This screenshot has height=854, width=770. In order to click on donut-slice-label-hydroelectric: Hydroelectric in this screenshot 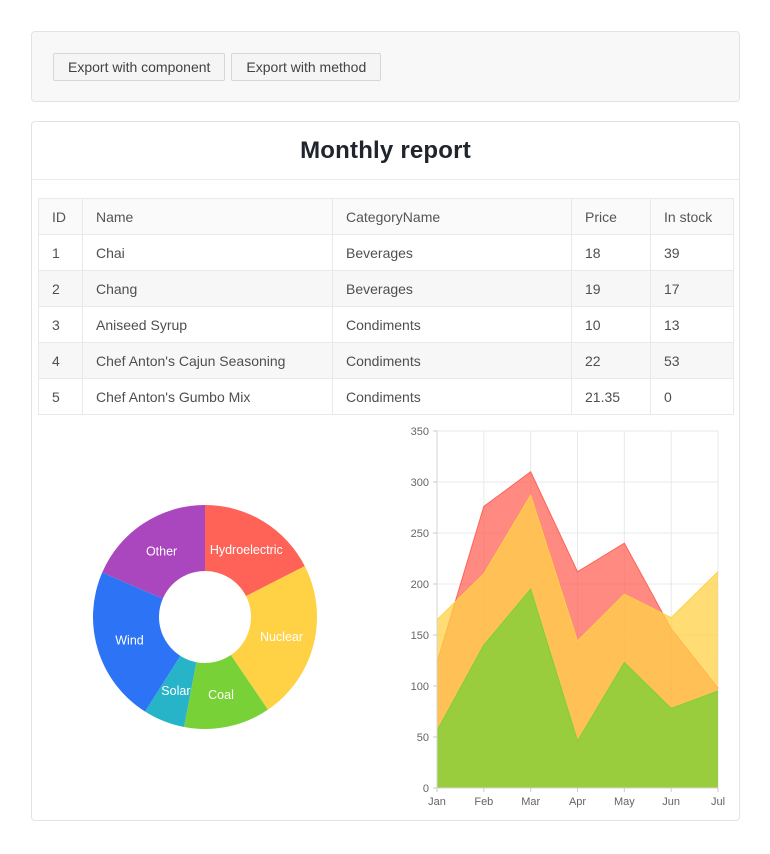, I will do `click(246, 550)`.